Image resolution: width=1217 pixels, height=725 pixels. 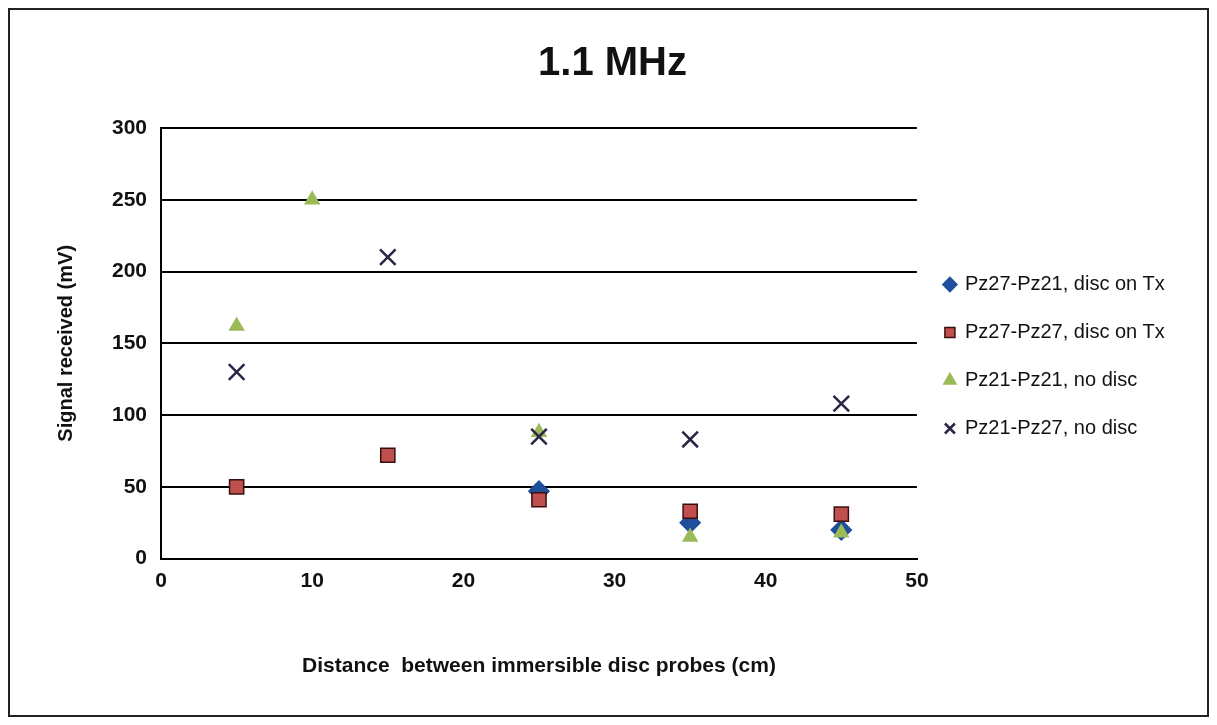 What do you see at coordinates (129, 413) in the screenshot?
I see `y-tick-label: 100` at bounding box center [129, 413].